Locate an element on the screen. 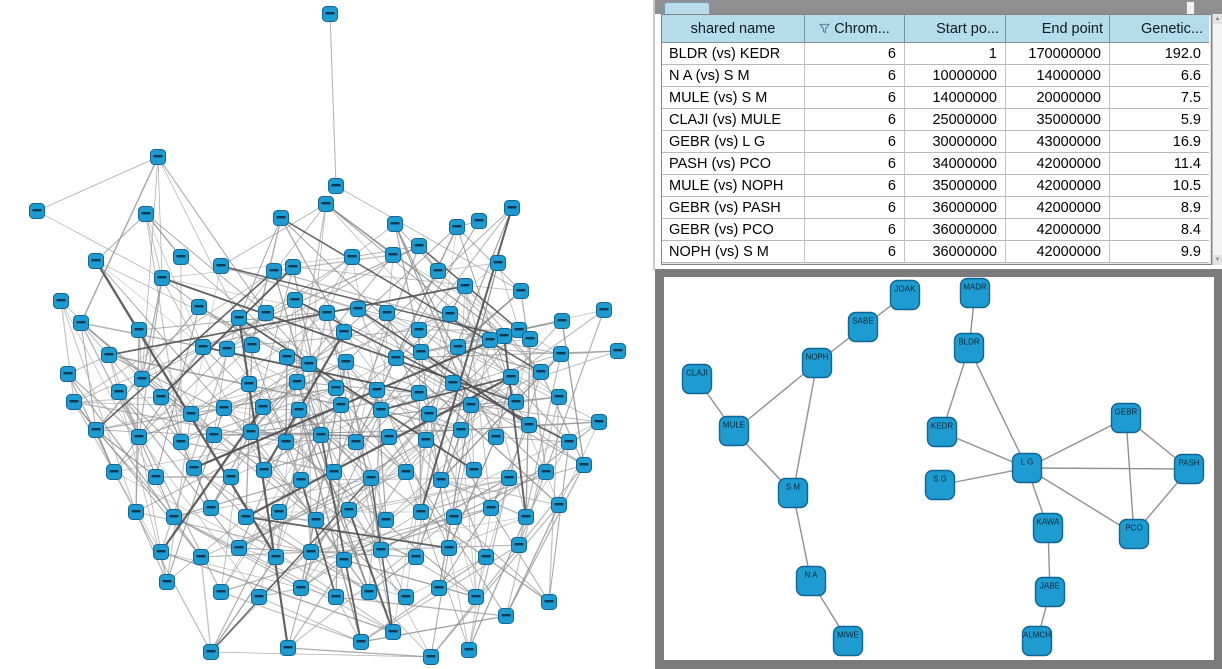 The image size is (1222, 669). splitter-handle is located at coordinates (1190, 8).